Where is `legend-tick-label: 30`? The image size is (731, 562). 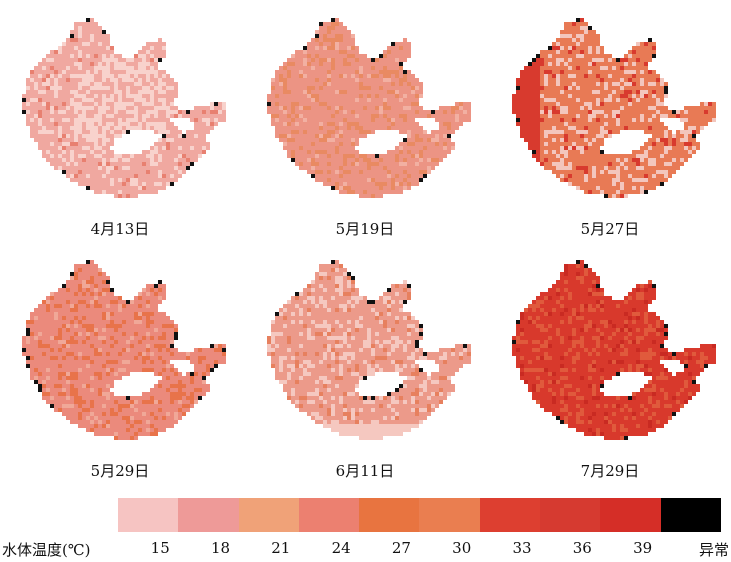 legend-tick-label: 30 is located at coordinates (462, 548).